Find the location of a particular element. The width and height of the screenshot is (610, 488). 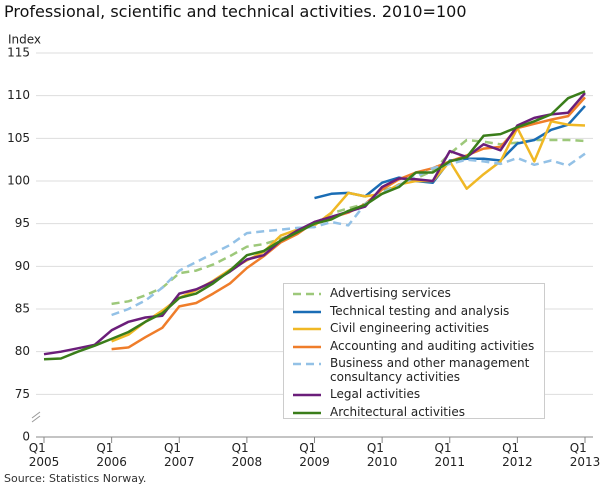

legend-label: Architectural activities is located at coordinates (397, 411).